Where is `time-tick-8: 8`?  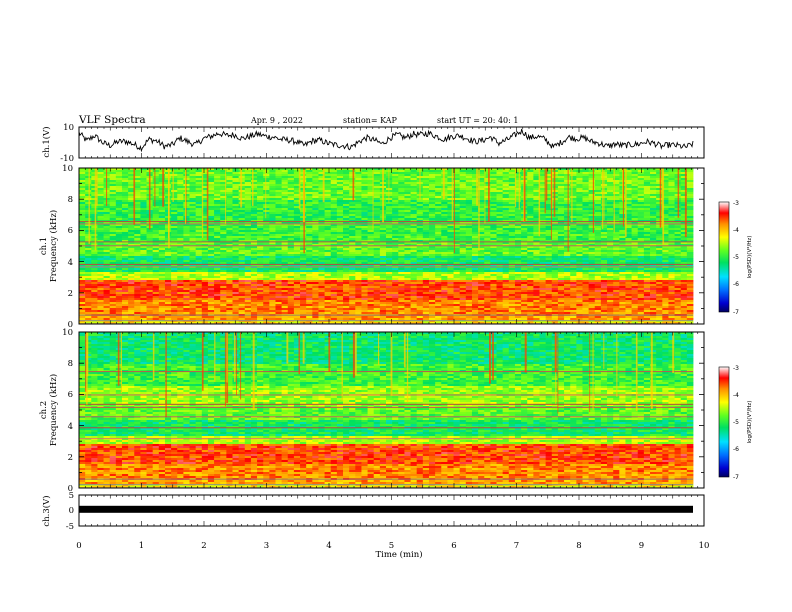
time-tick-8: 8 is located at coordinates (578, 546).